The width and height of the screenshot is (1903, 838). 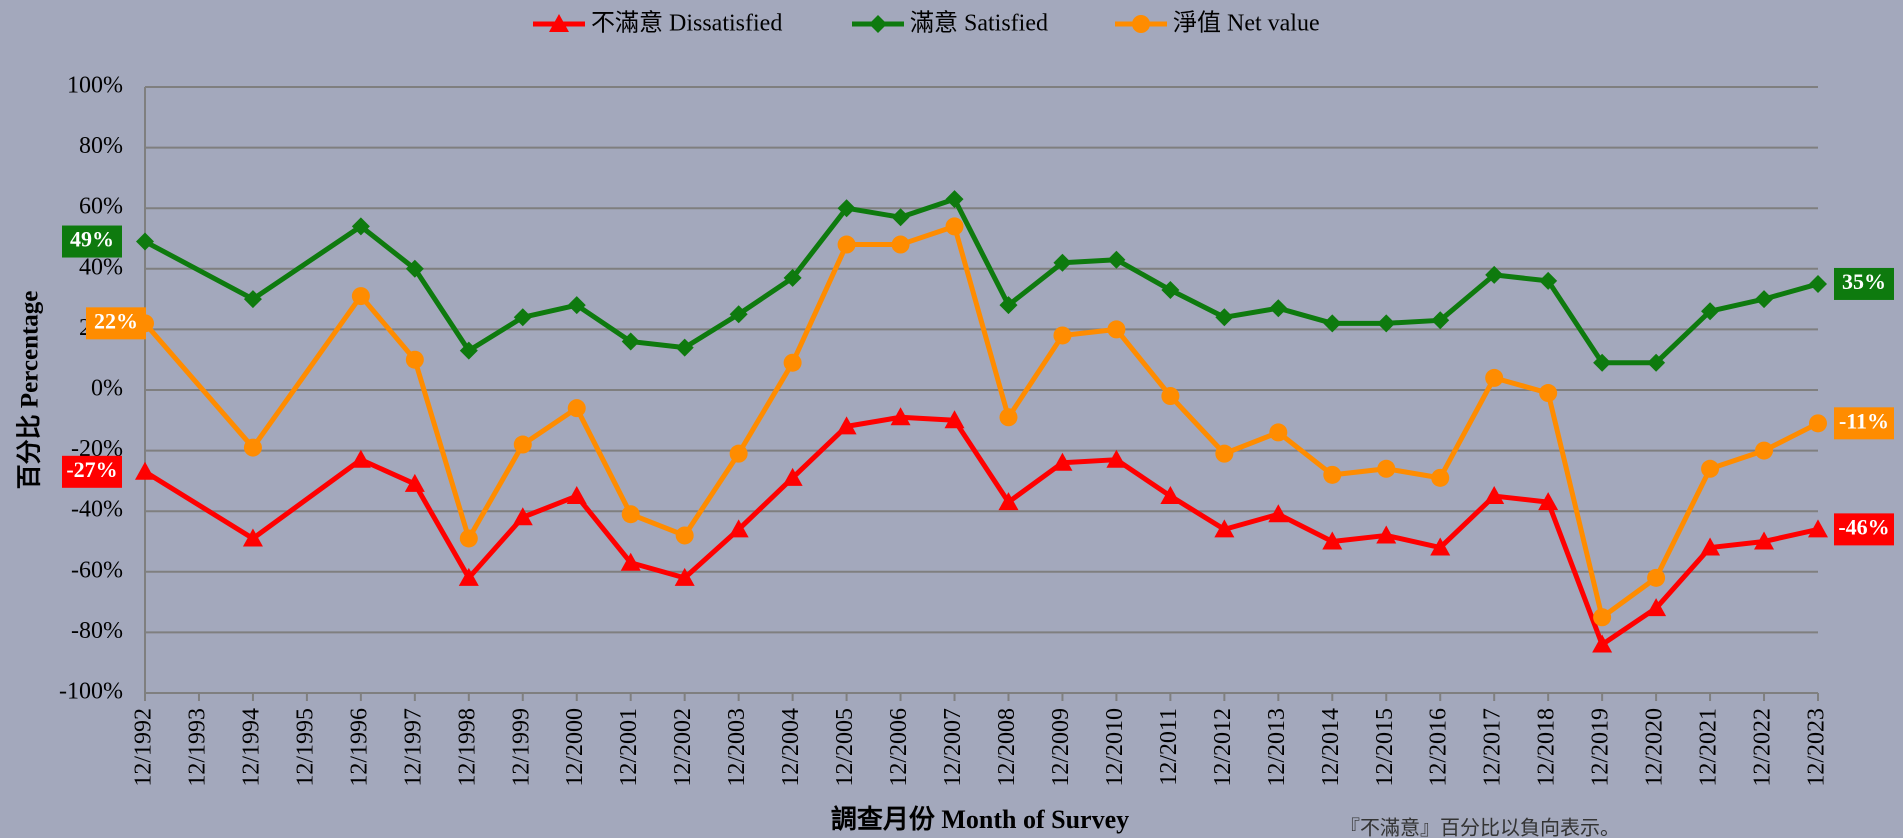 What do you see at coordinates (1007, 747) in the screenshot?
I see `x-tick-label: 12/2008` at bounding box center [1007, 747].